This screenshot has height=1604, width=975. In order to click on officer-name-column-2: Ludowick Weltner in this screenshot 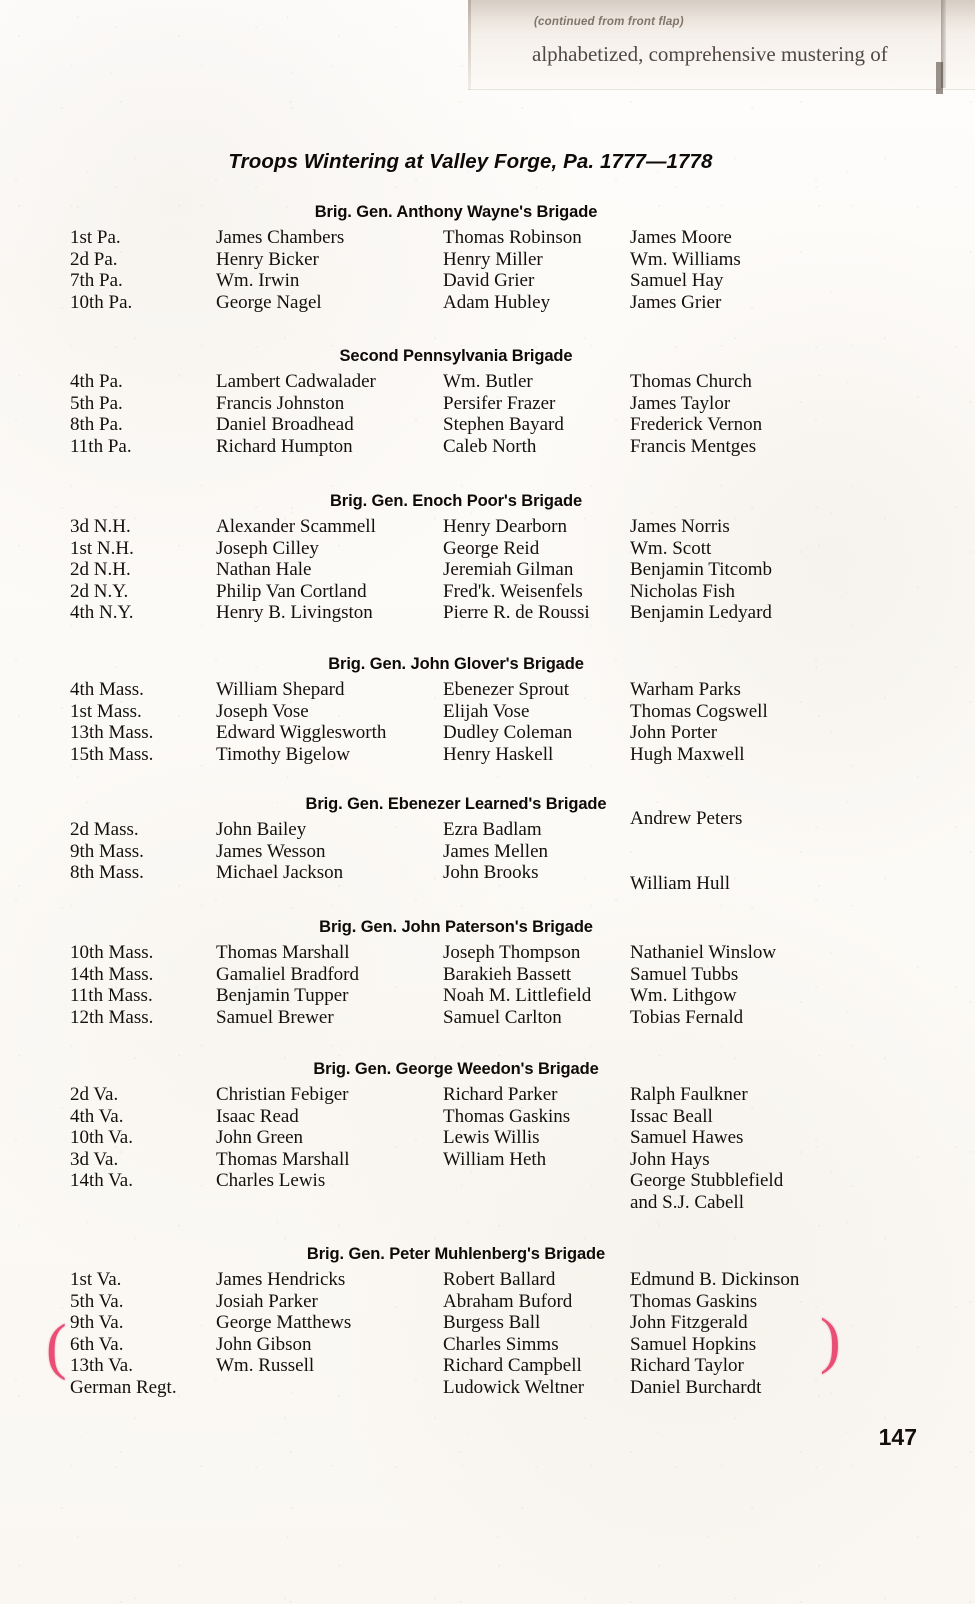, I will do `click(514, 1387)`.